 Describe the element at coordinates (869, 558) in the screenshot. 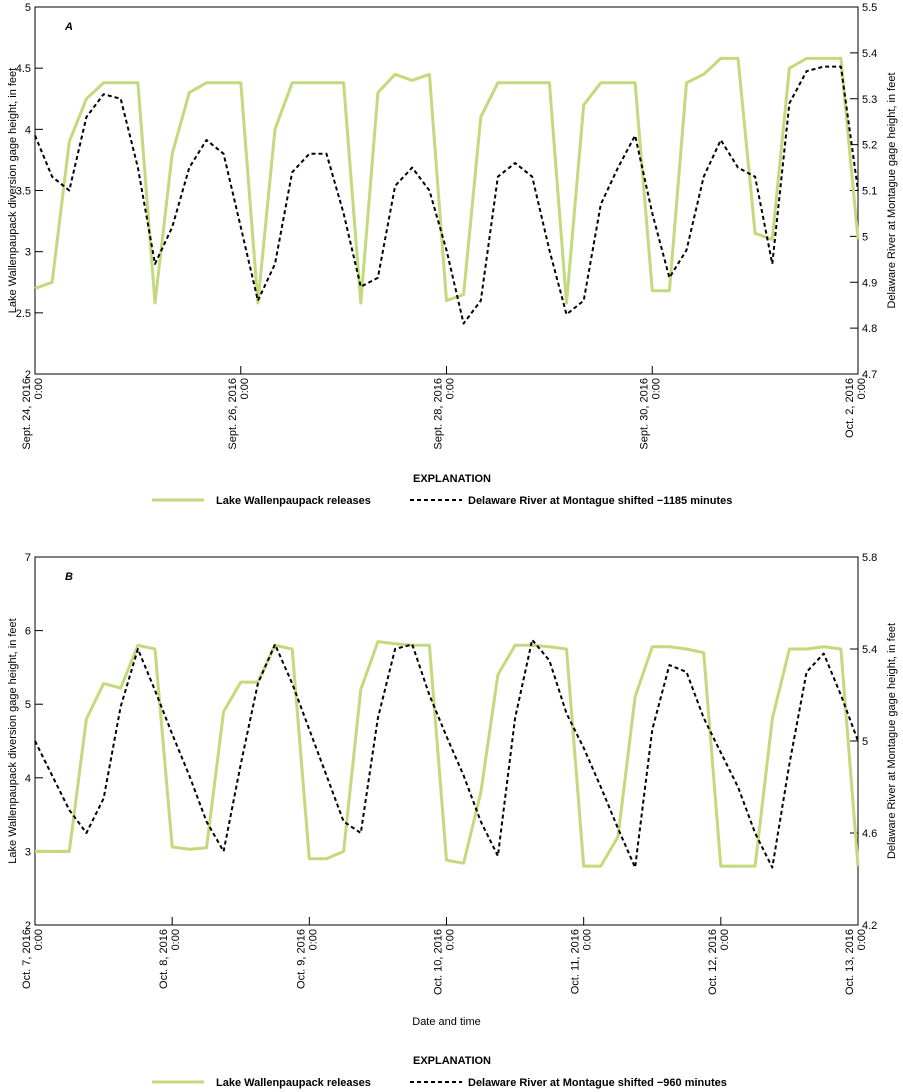

I see `y2-tick-label: 5.8` at that location.